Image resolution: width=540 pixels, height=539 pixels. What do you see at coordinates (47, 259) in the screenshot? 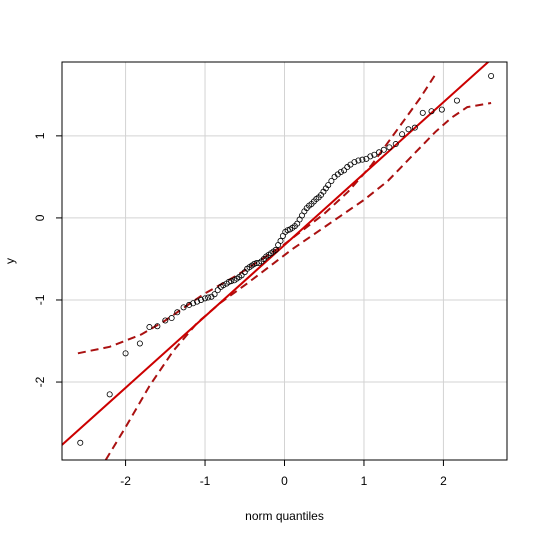
I see `y-axis: -2 -1 0 1` at bounding box center [47, 259].